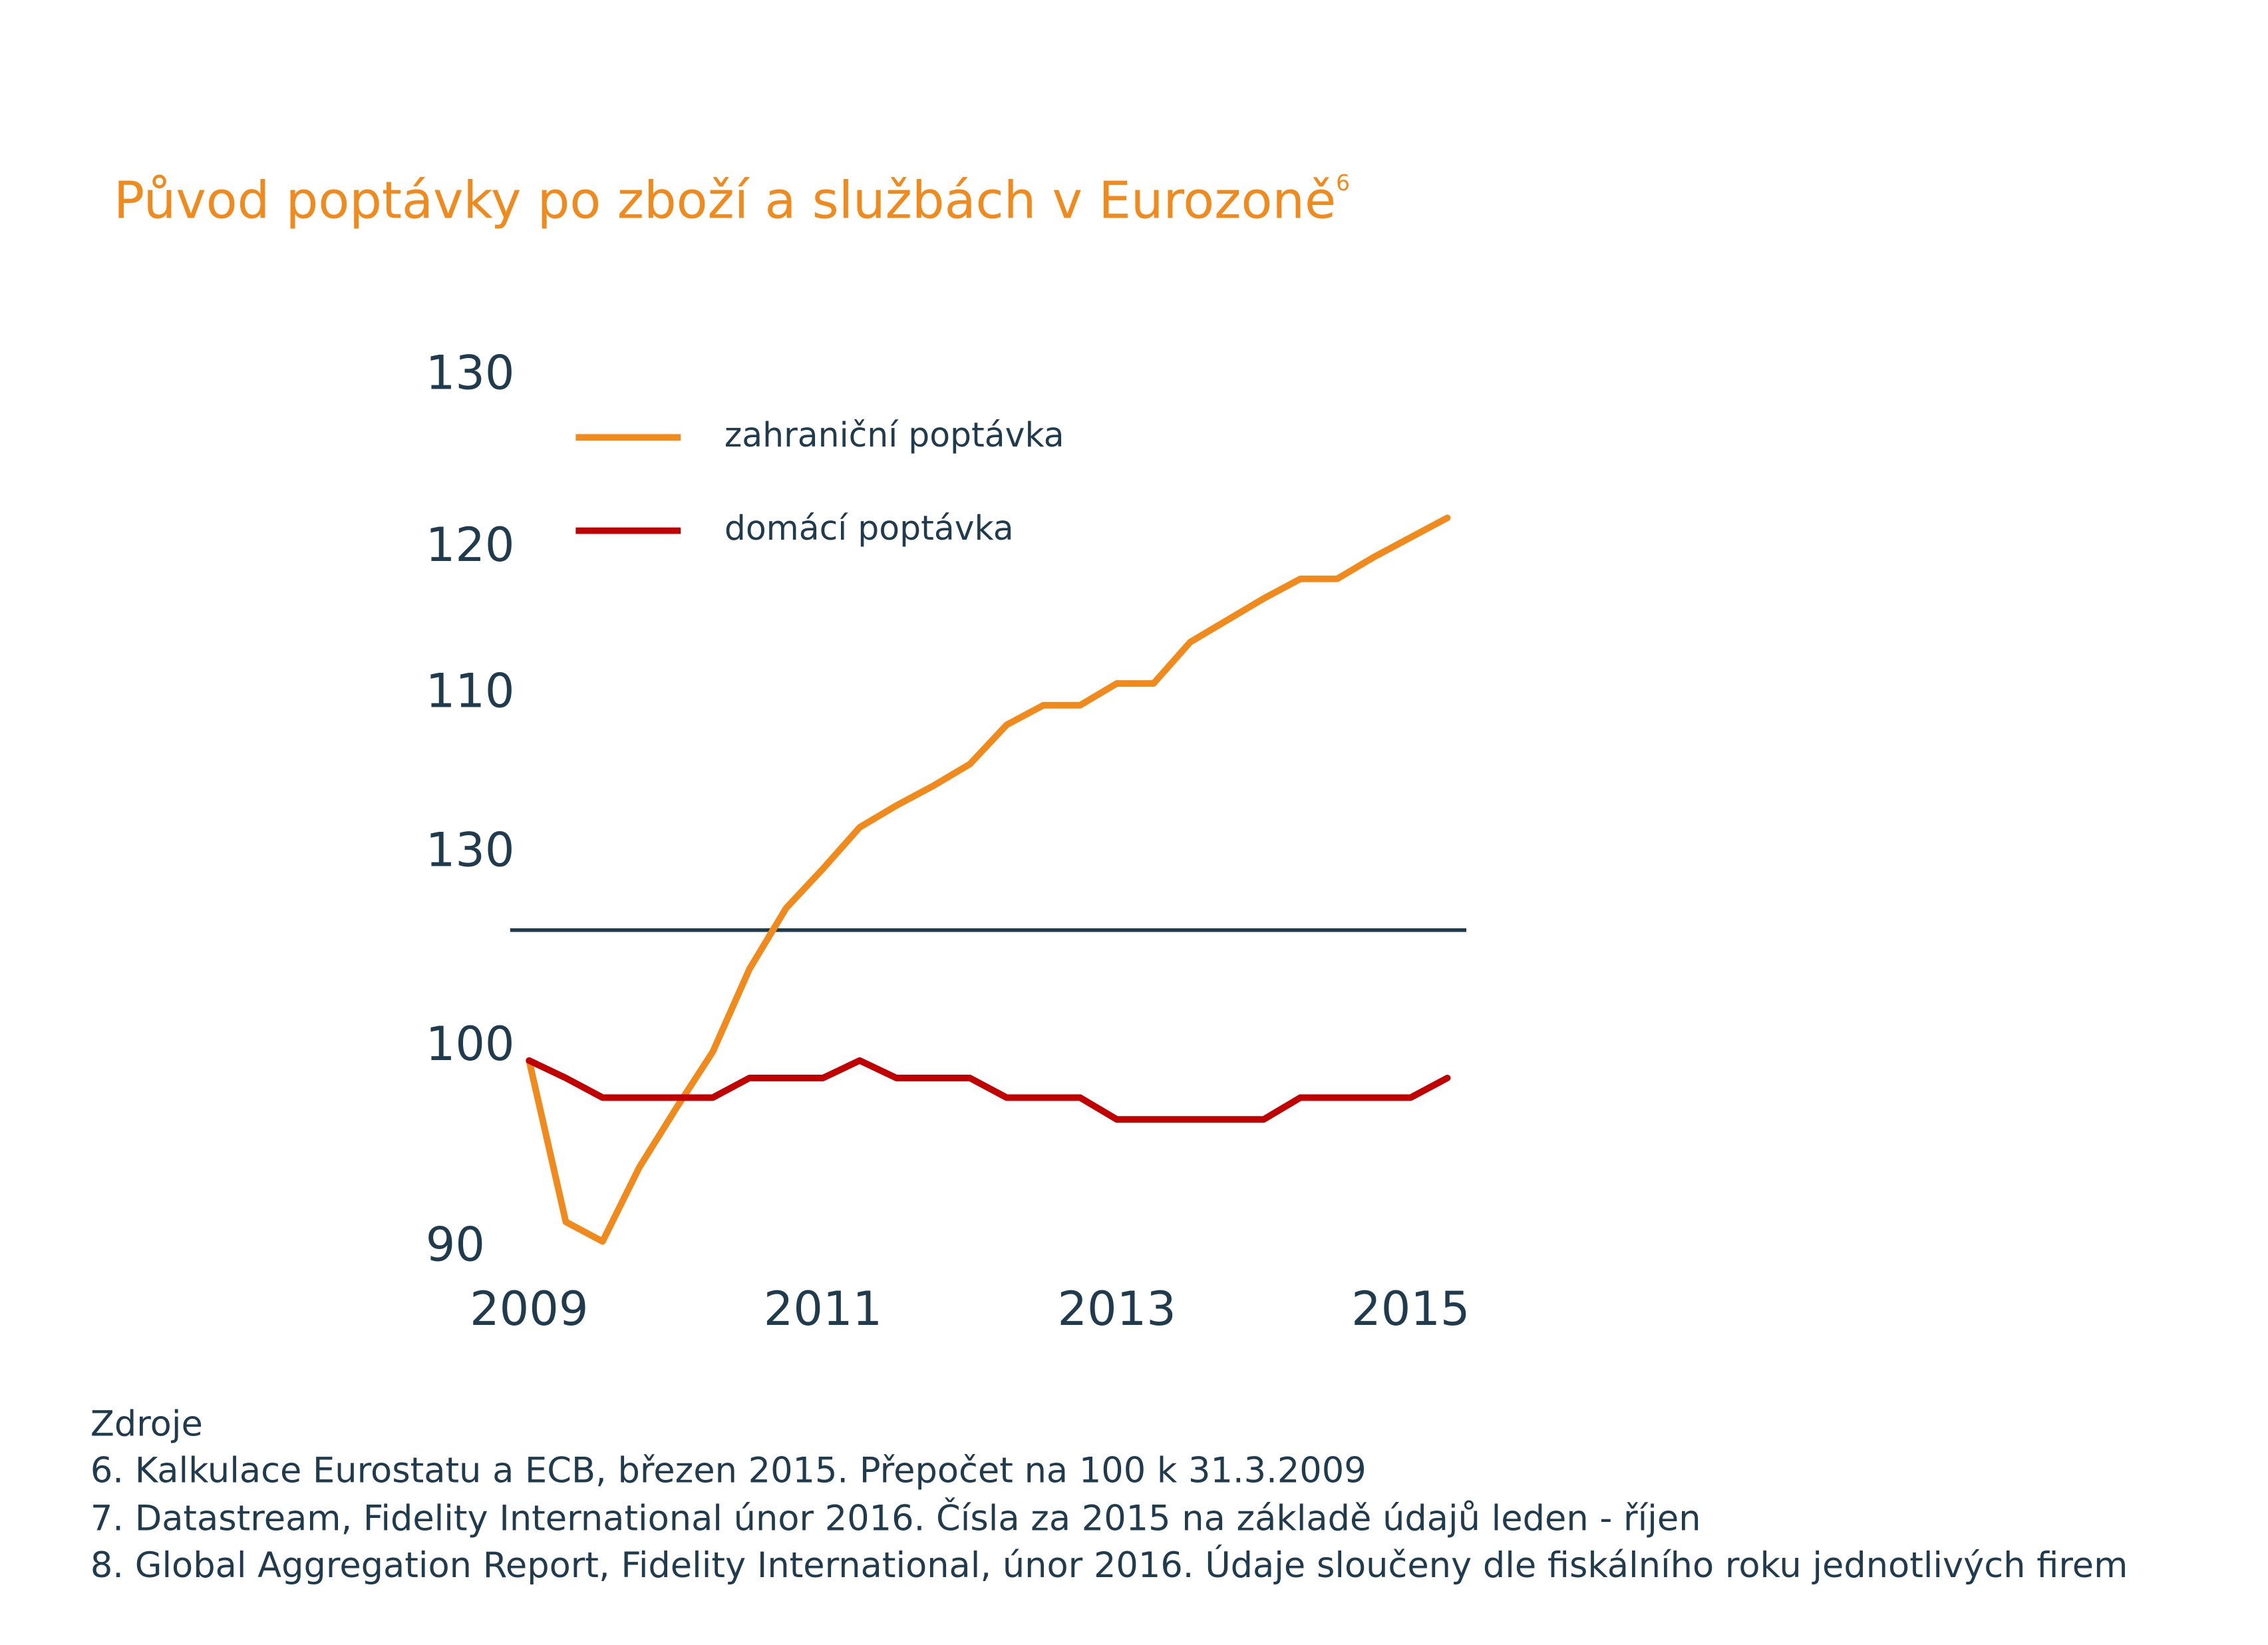 The image size is (2268, 1645). I want to click on y-tick-label: 110, so click(470, 692).